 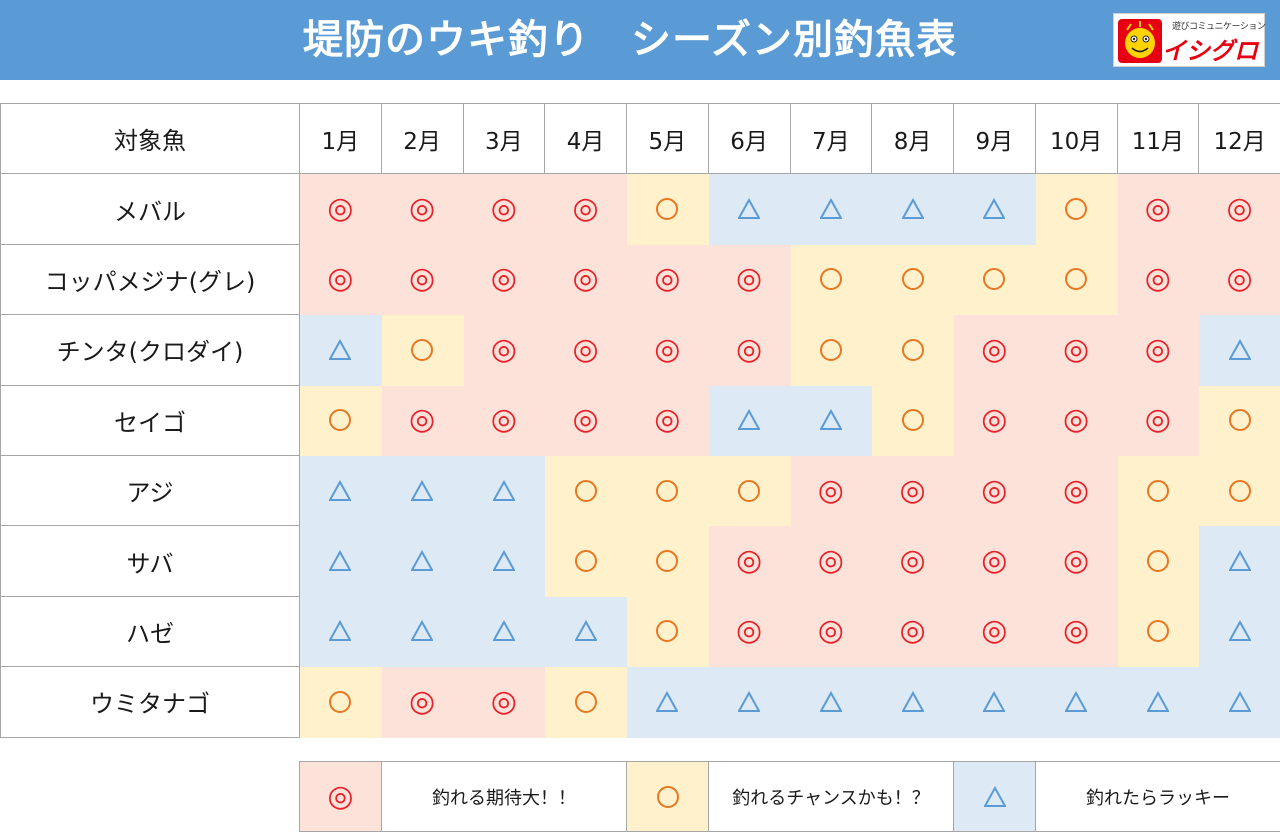 I want to click on brand-logo: 遊びコミュニケーション イシグロ, so click(x=1189, y=40).